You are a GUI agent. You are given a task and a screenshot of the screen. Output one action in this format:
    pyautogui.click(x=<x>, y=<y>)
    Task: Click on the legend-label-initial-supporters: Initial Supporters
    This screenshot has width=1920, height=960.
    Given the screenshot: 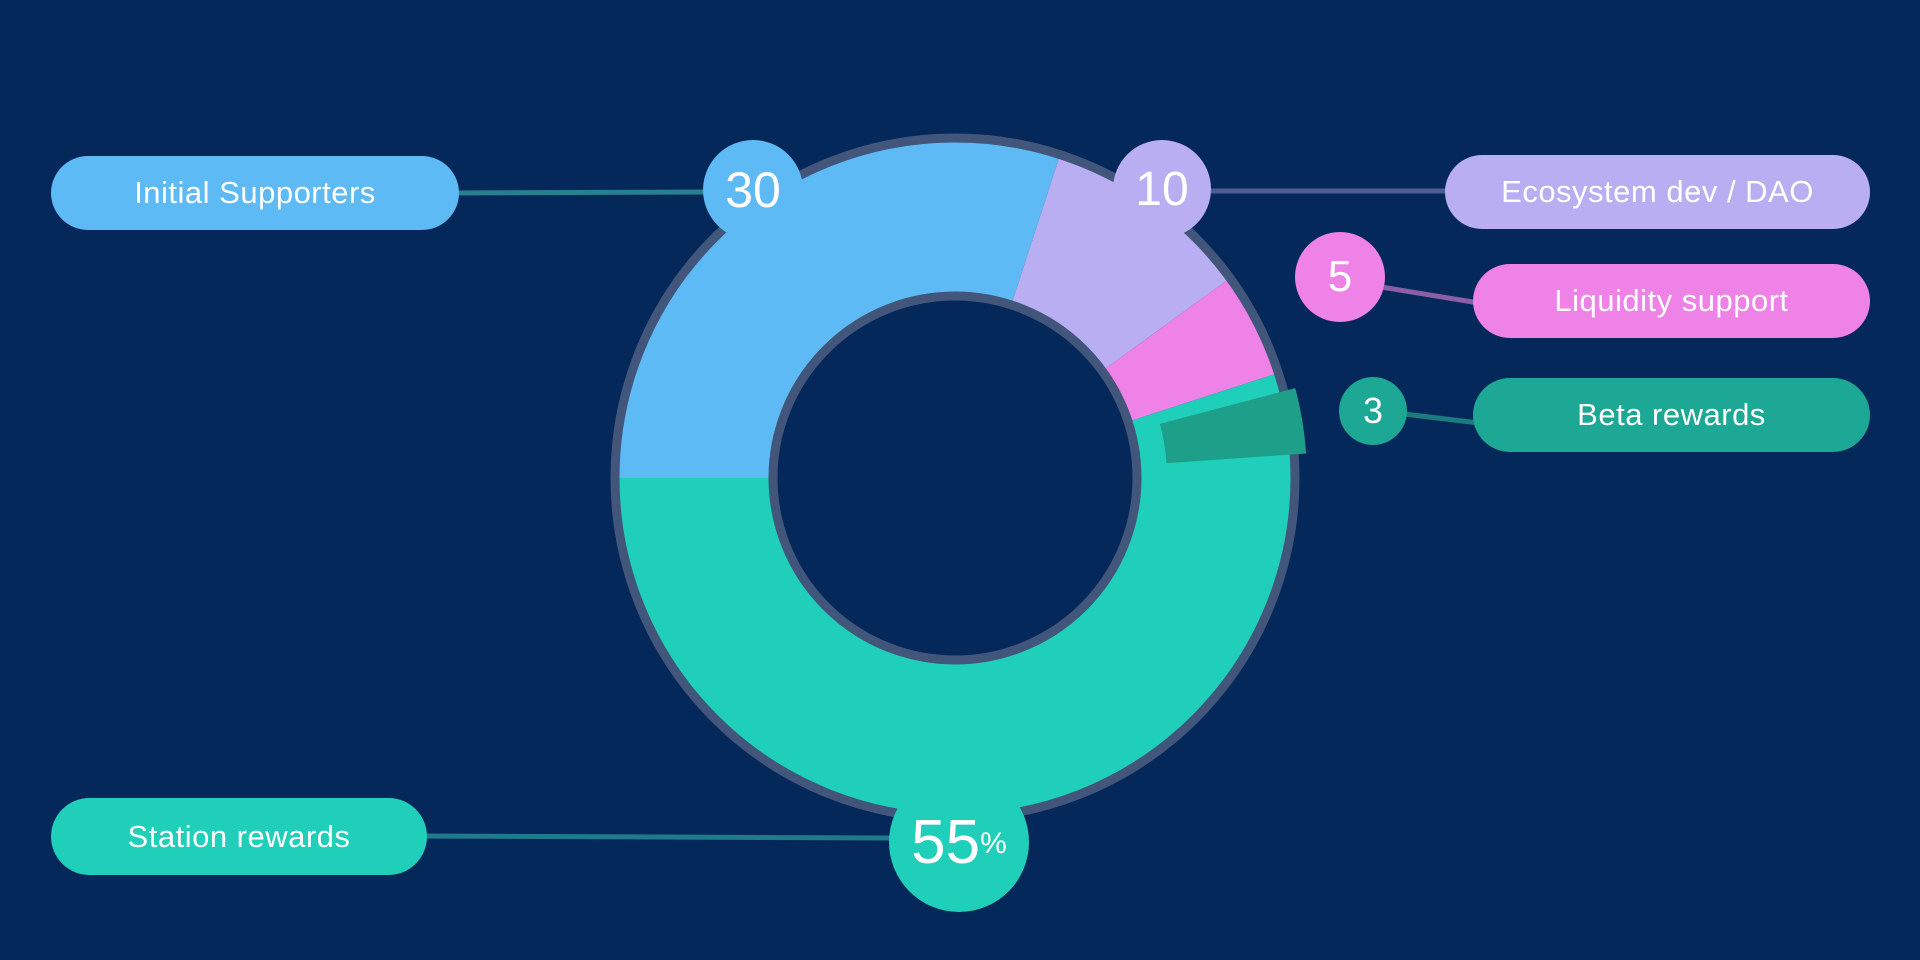 What is the action you would take?
    pyautogui.click(x=255, y=192)
    